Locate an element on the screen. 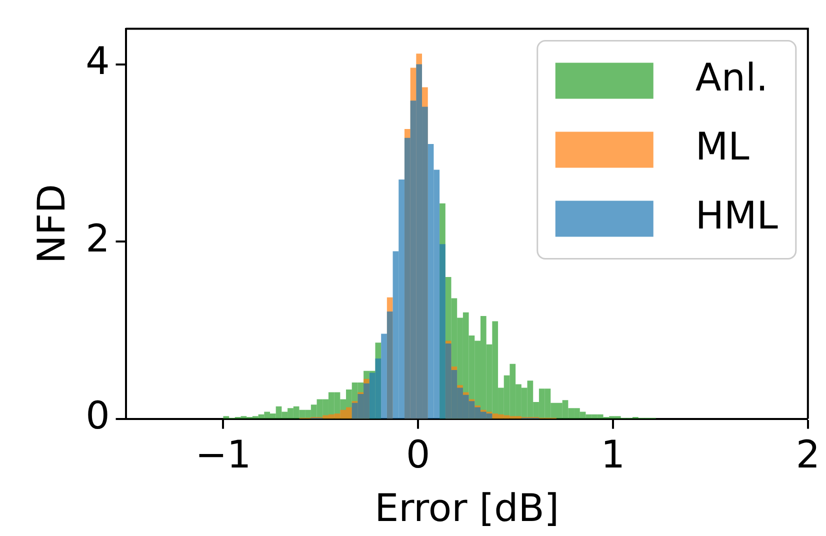  x-tick-label: 1 is located at coordinates (613, 454).